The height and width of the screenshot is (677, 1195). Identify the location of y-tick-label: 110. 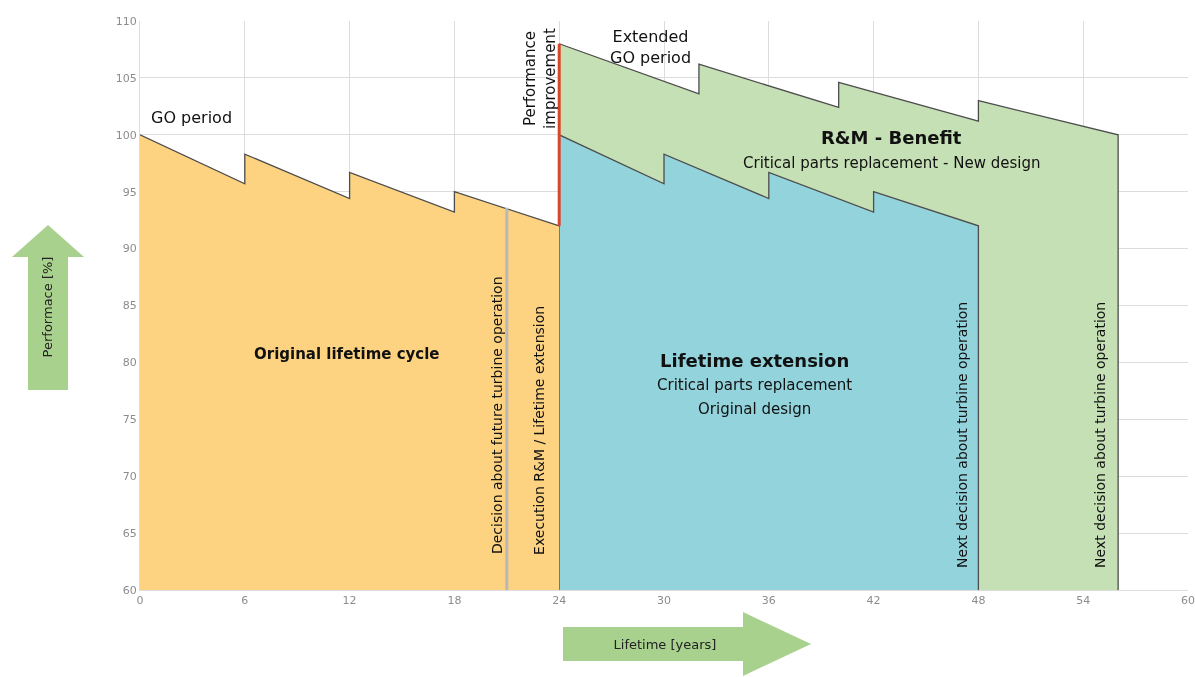
(126, 21).